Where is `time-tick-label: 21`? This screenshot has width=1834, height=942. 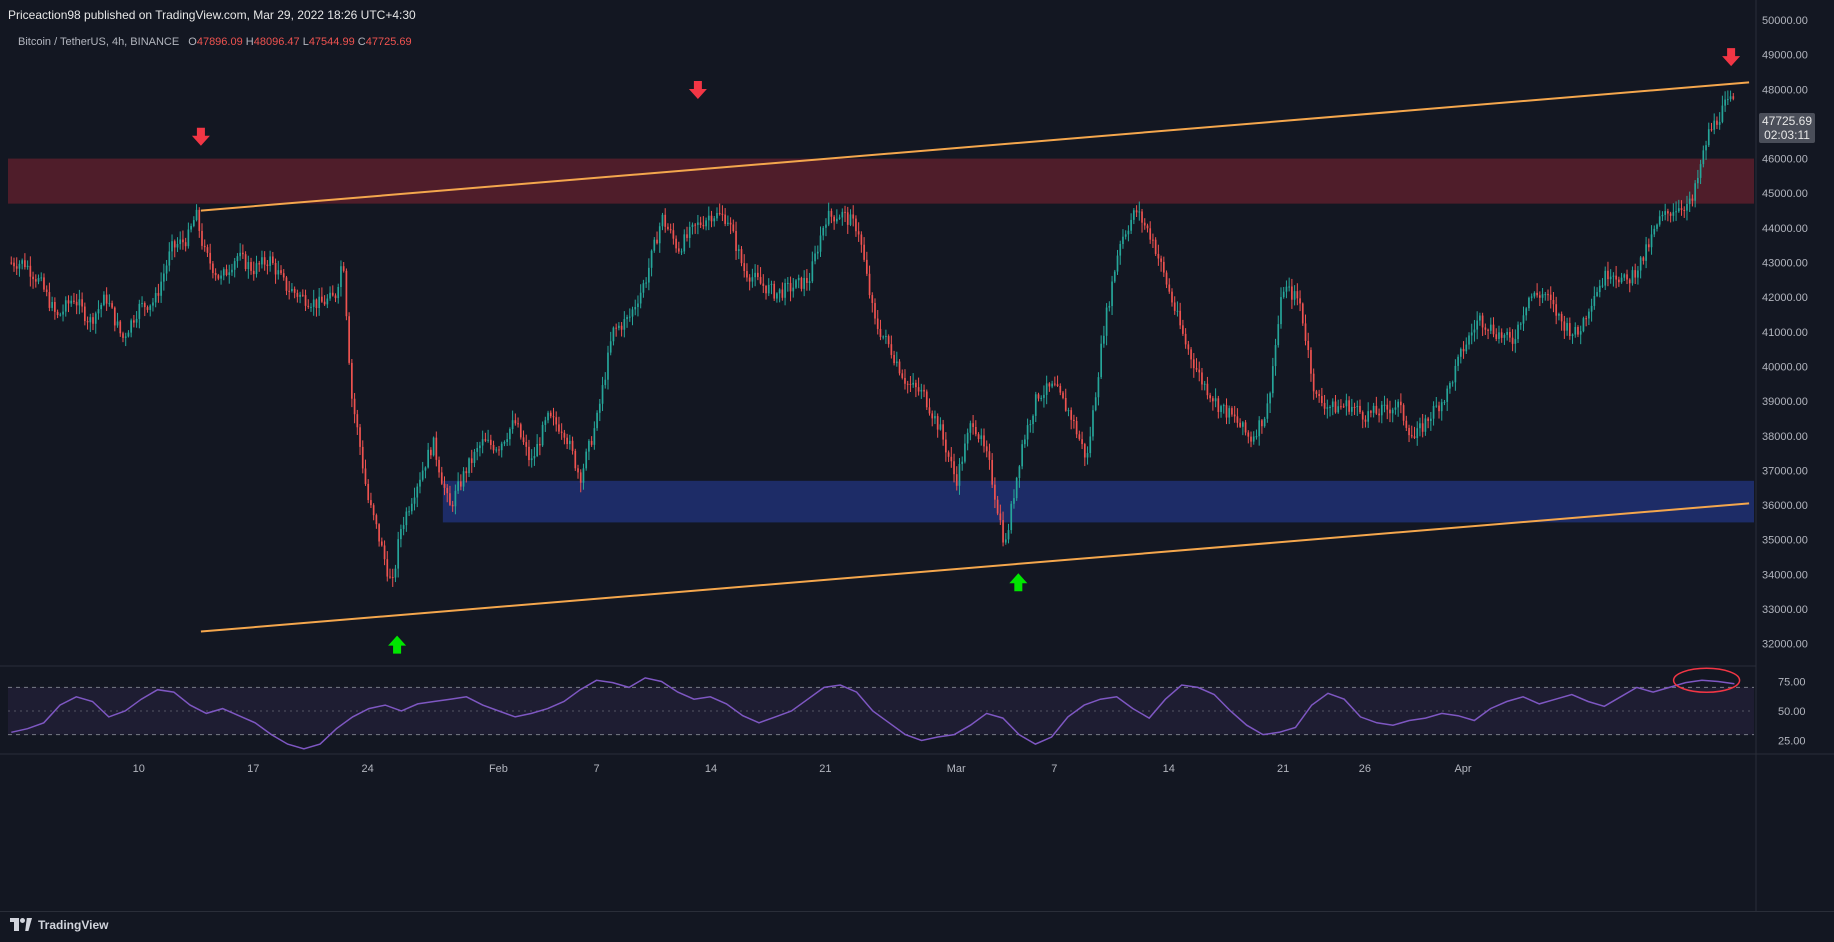 time-tick-label: 21 is located at coordinates (825, 769).